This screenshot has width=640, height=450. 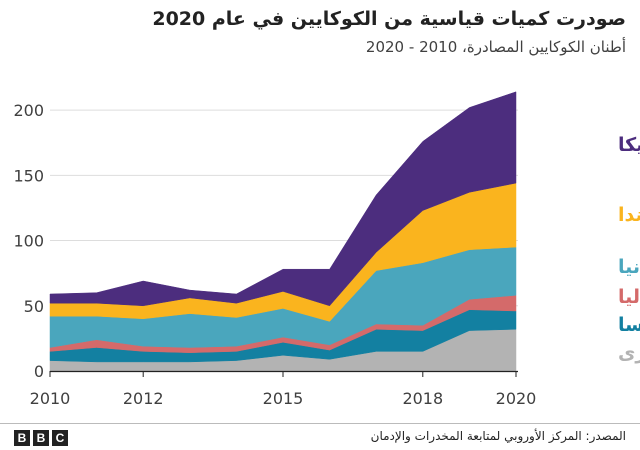 What do you see at coordinates (60, 438) in the screenshot?
I see `bbc-logo-letter: C` at bounding box center [60, 438].